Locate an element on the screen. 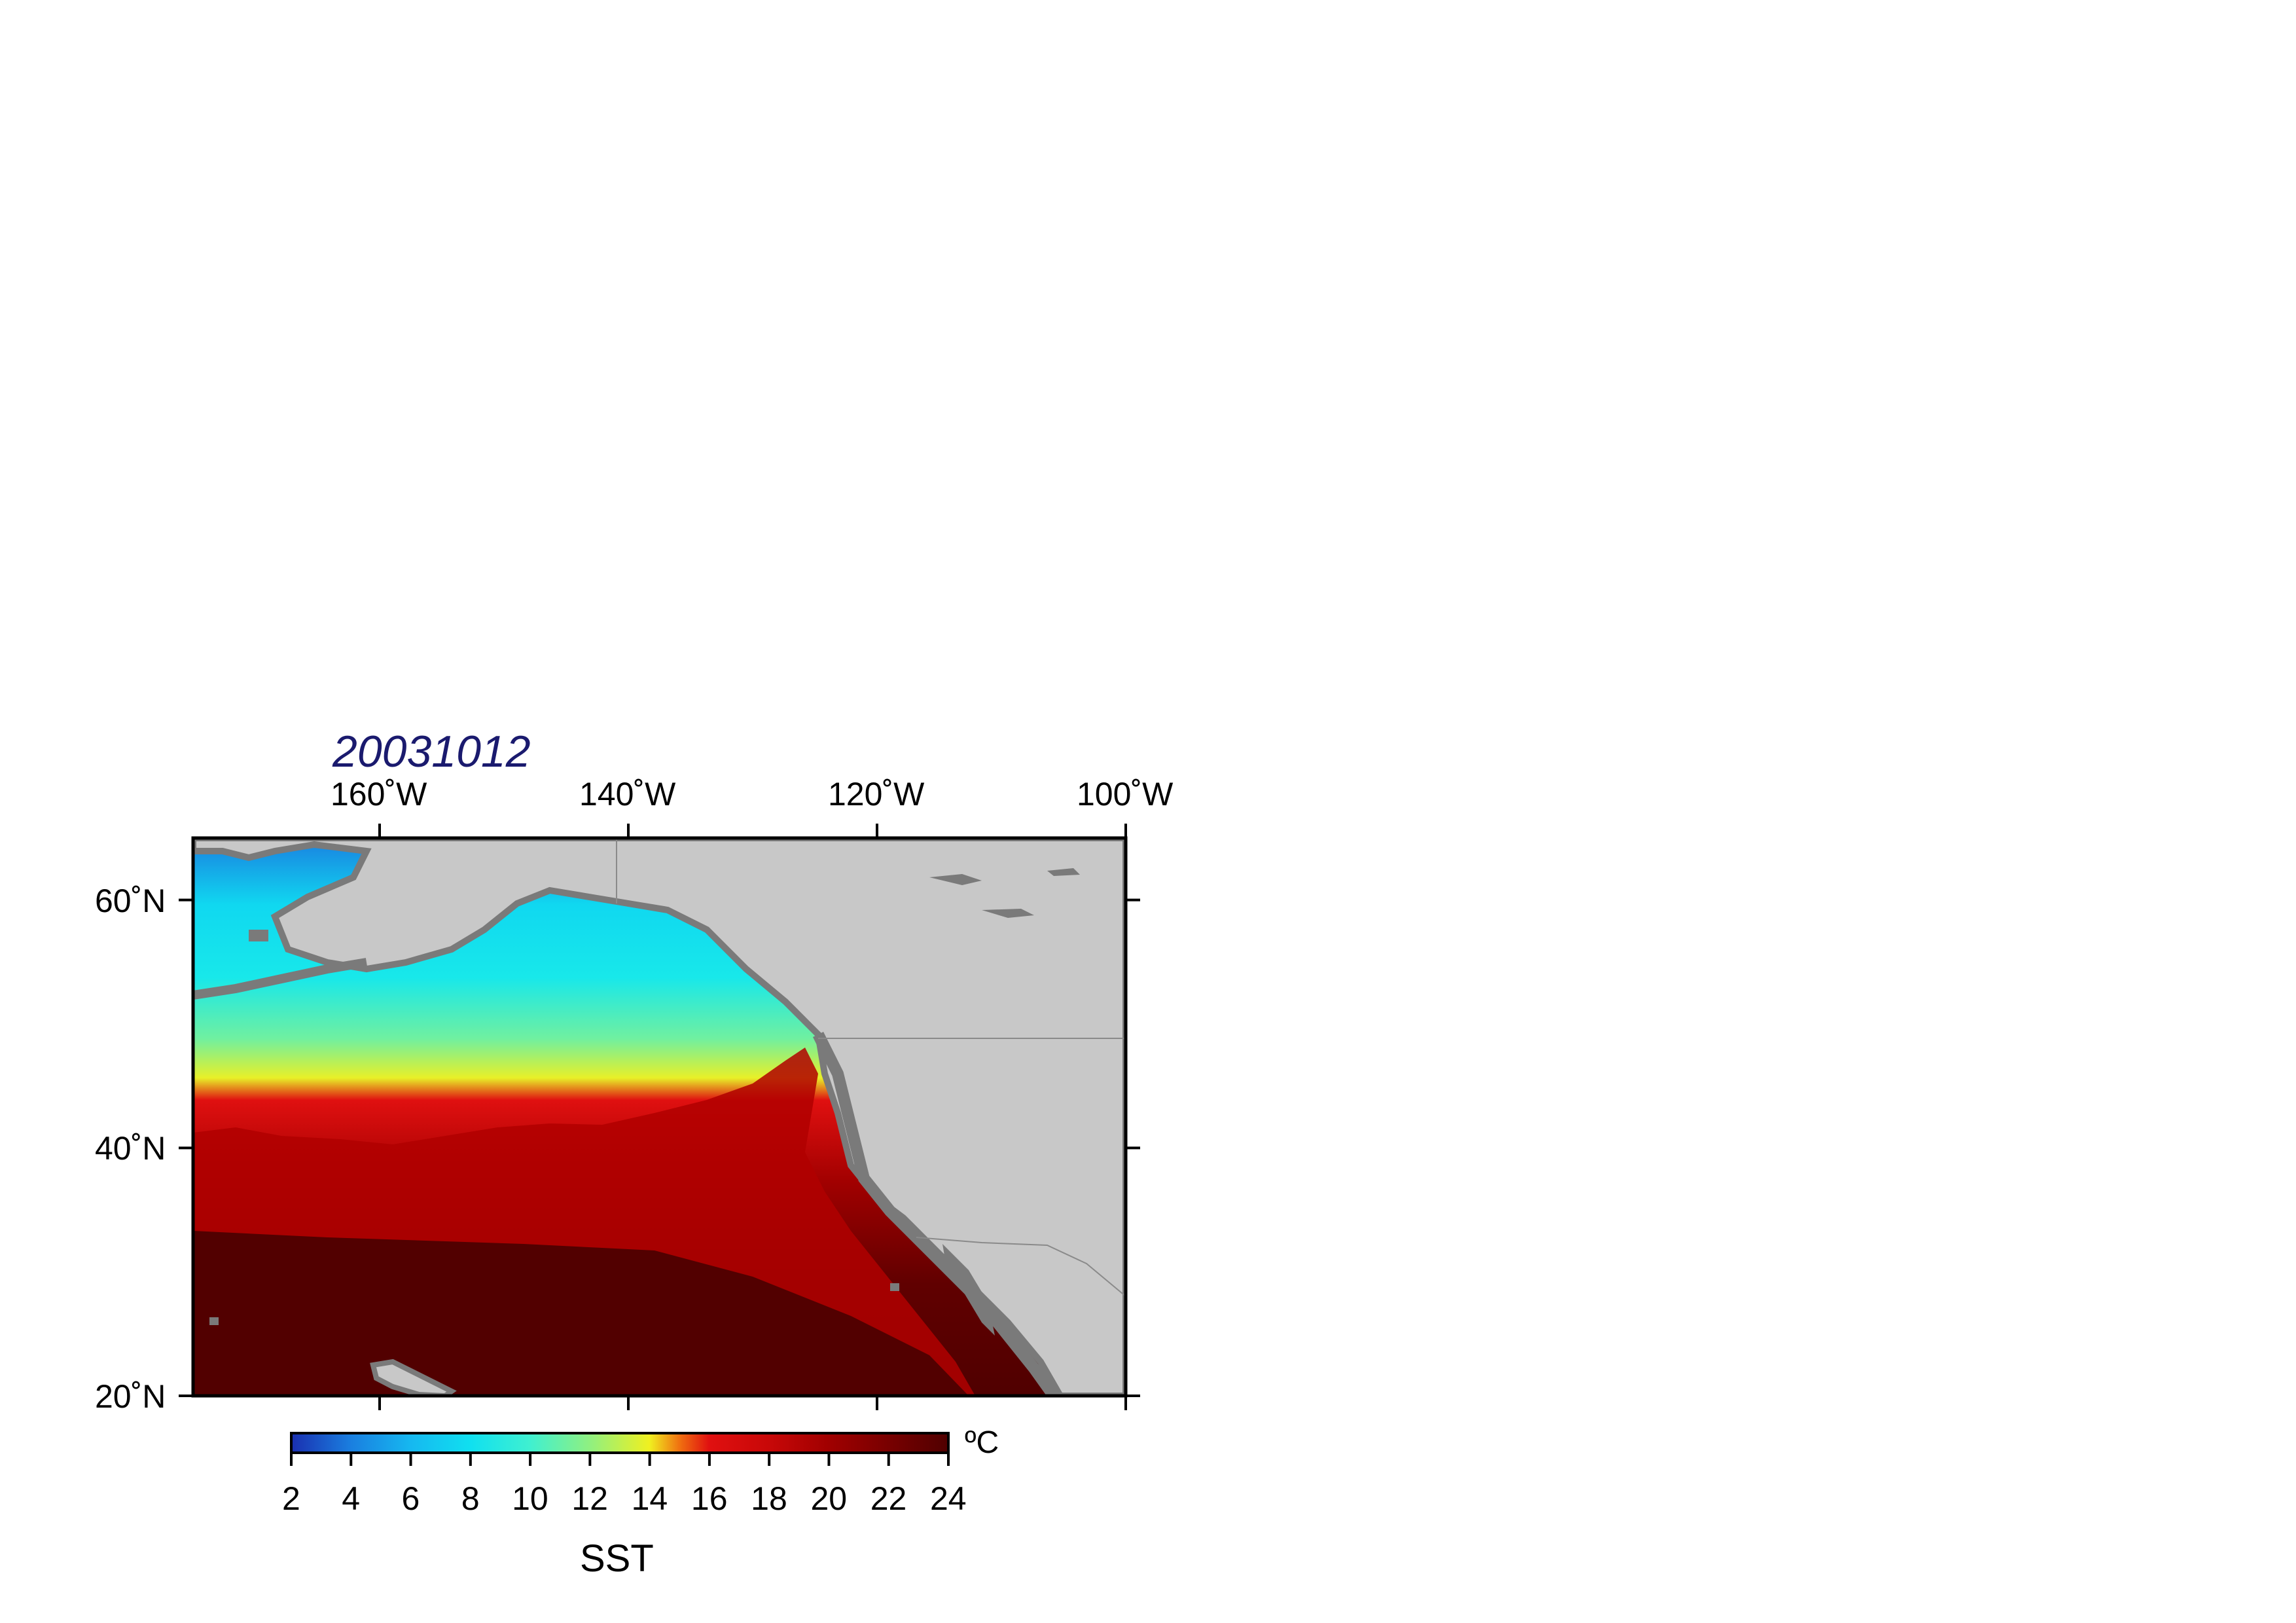 The width and height of the screenshot is (2296, 1623). lat-tick-label: 60˚N is located at coordinates (130, 900).